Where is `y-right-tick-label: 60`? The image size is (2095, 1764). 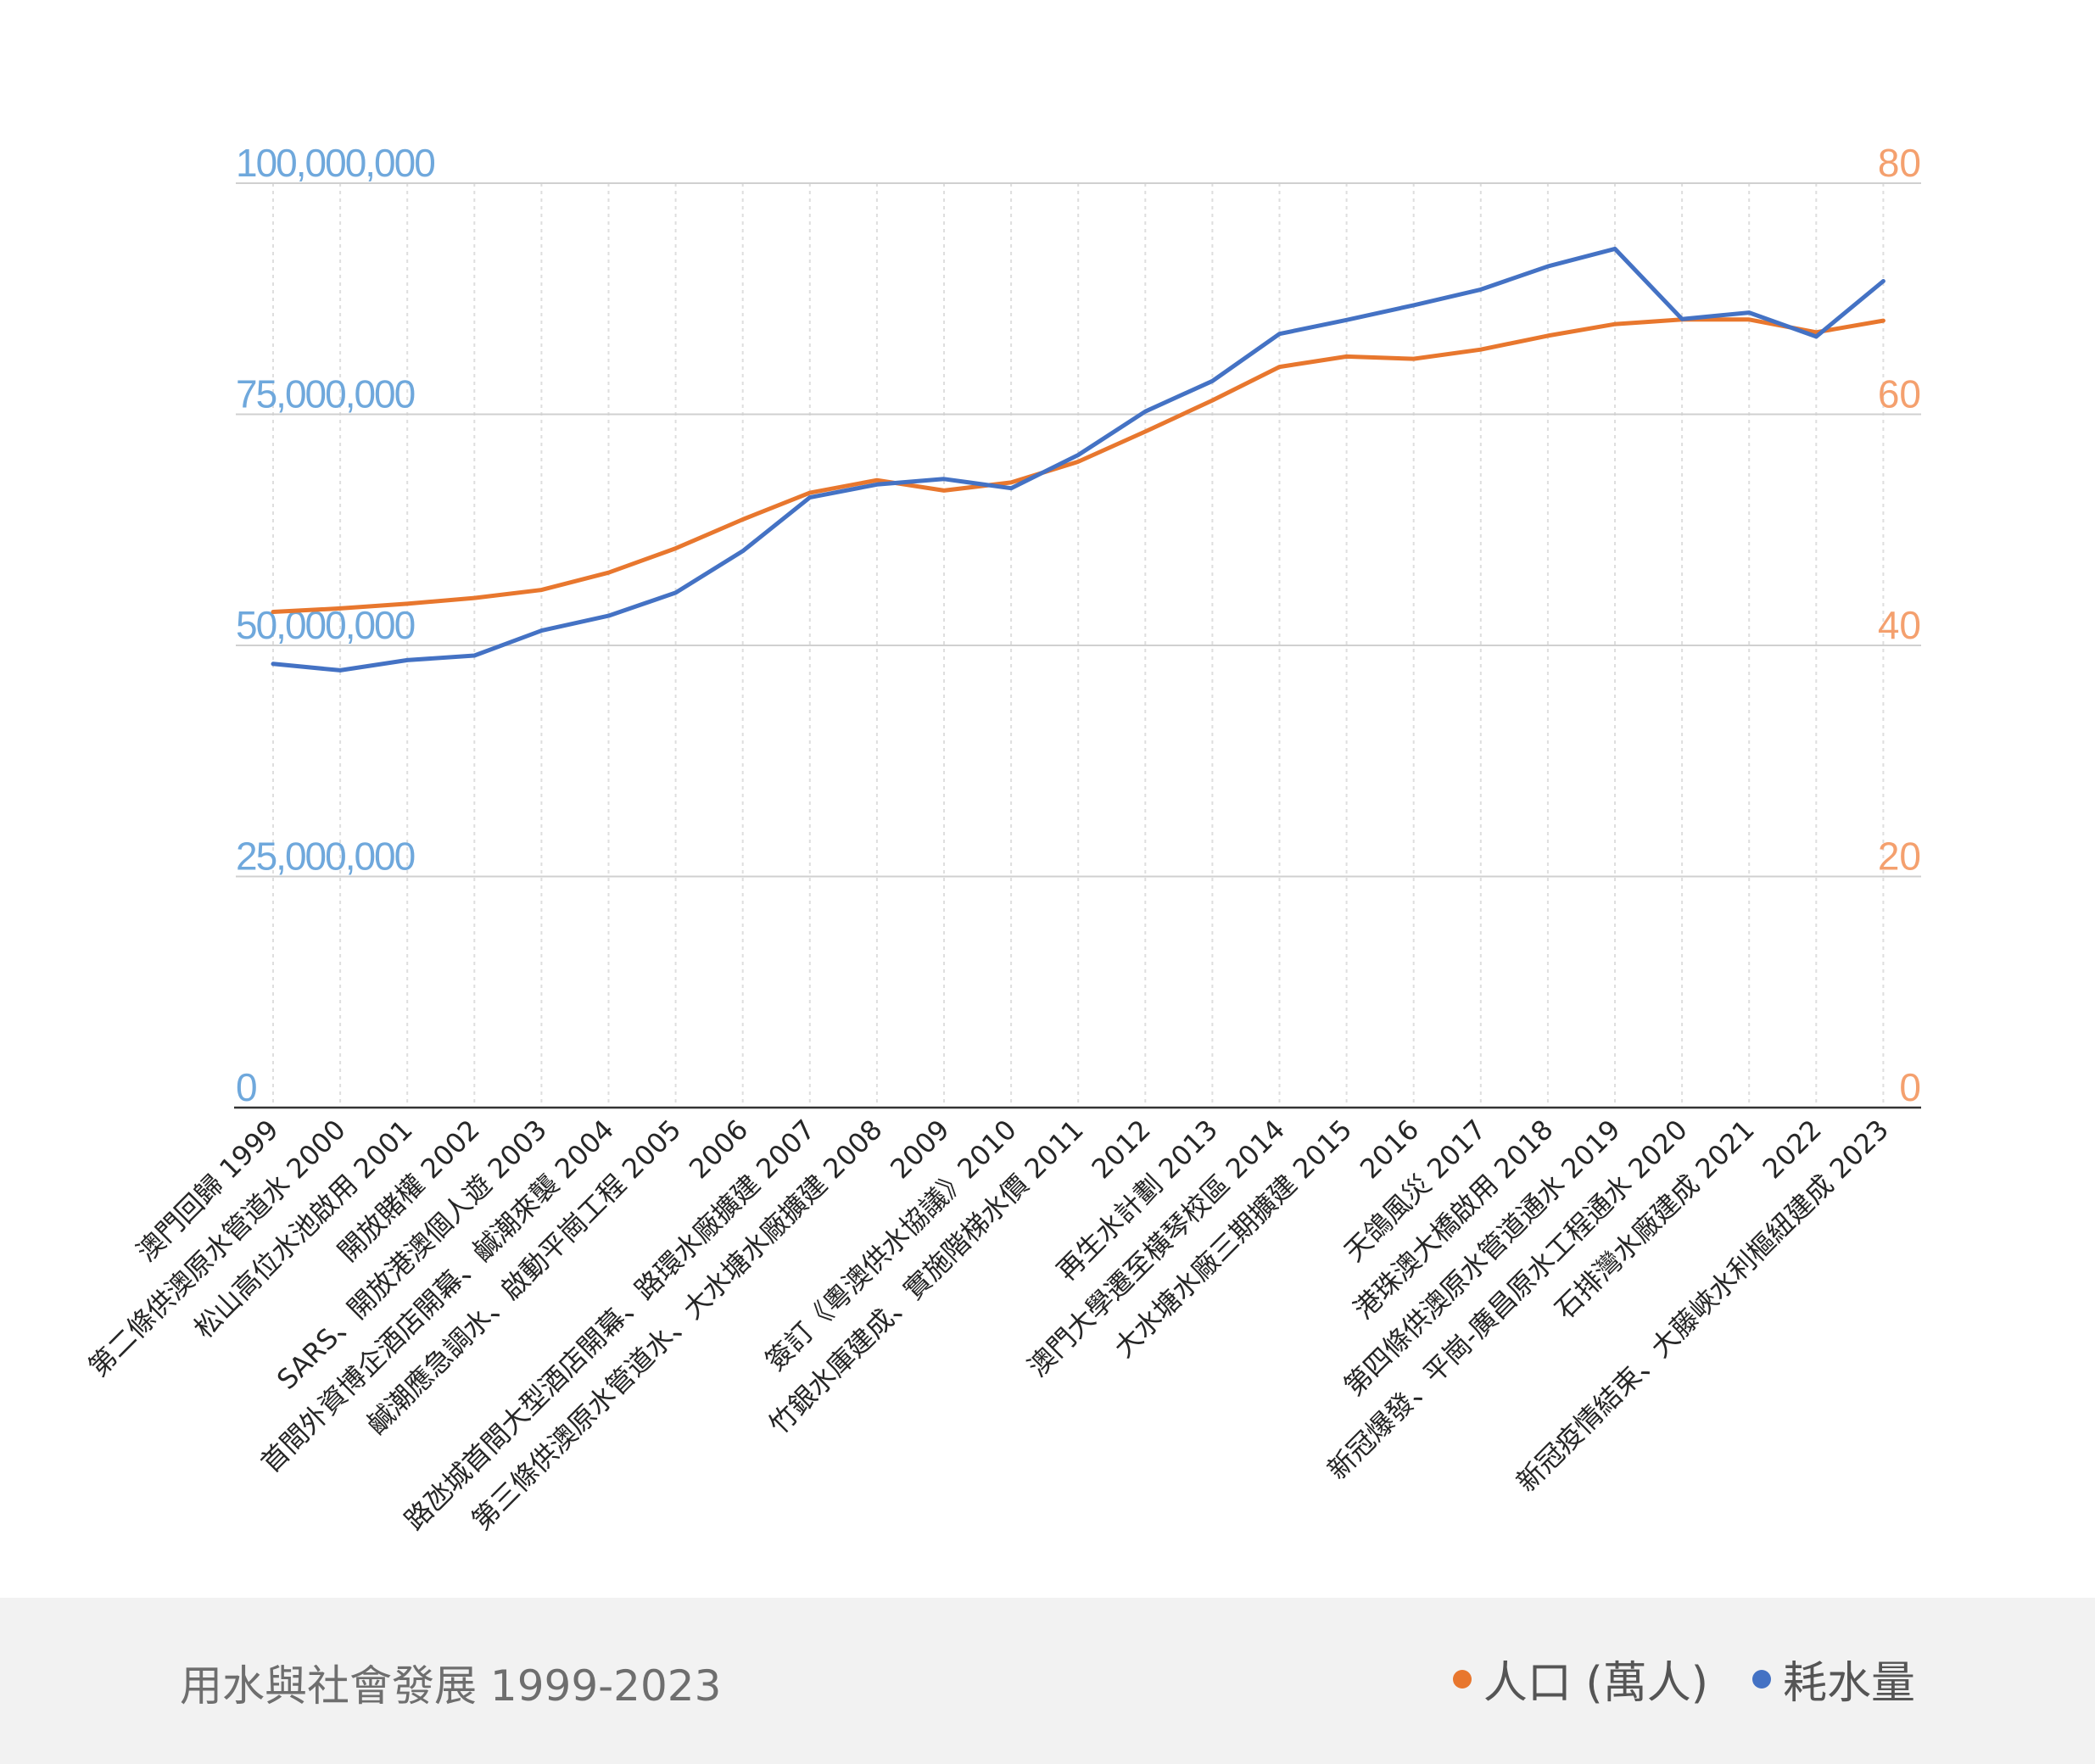 y-right-tick-label: 60 is located at coordinates (1899, 394).